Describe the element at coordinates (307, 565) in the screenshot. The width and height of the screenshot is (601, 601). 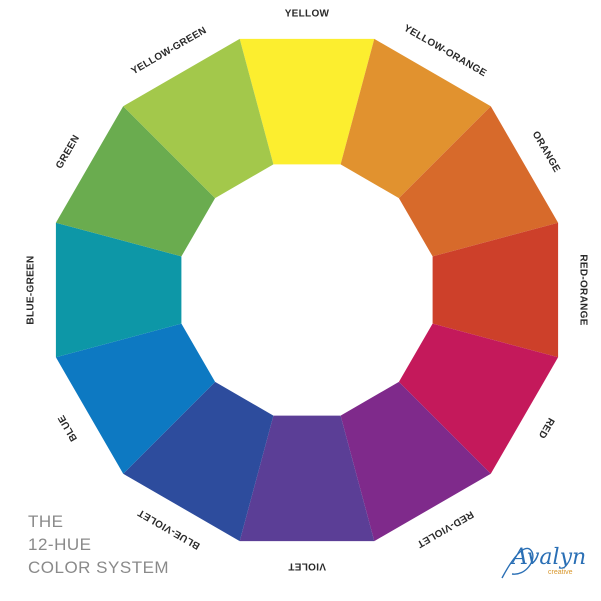
I see `label-violet: VIOLET` at that location.